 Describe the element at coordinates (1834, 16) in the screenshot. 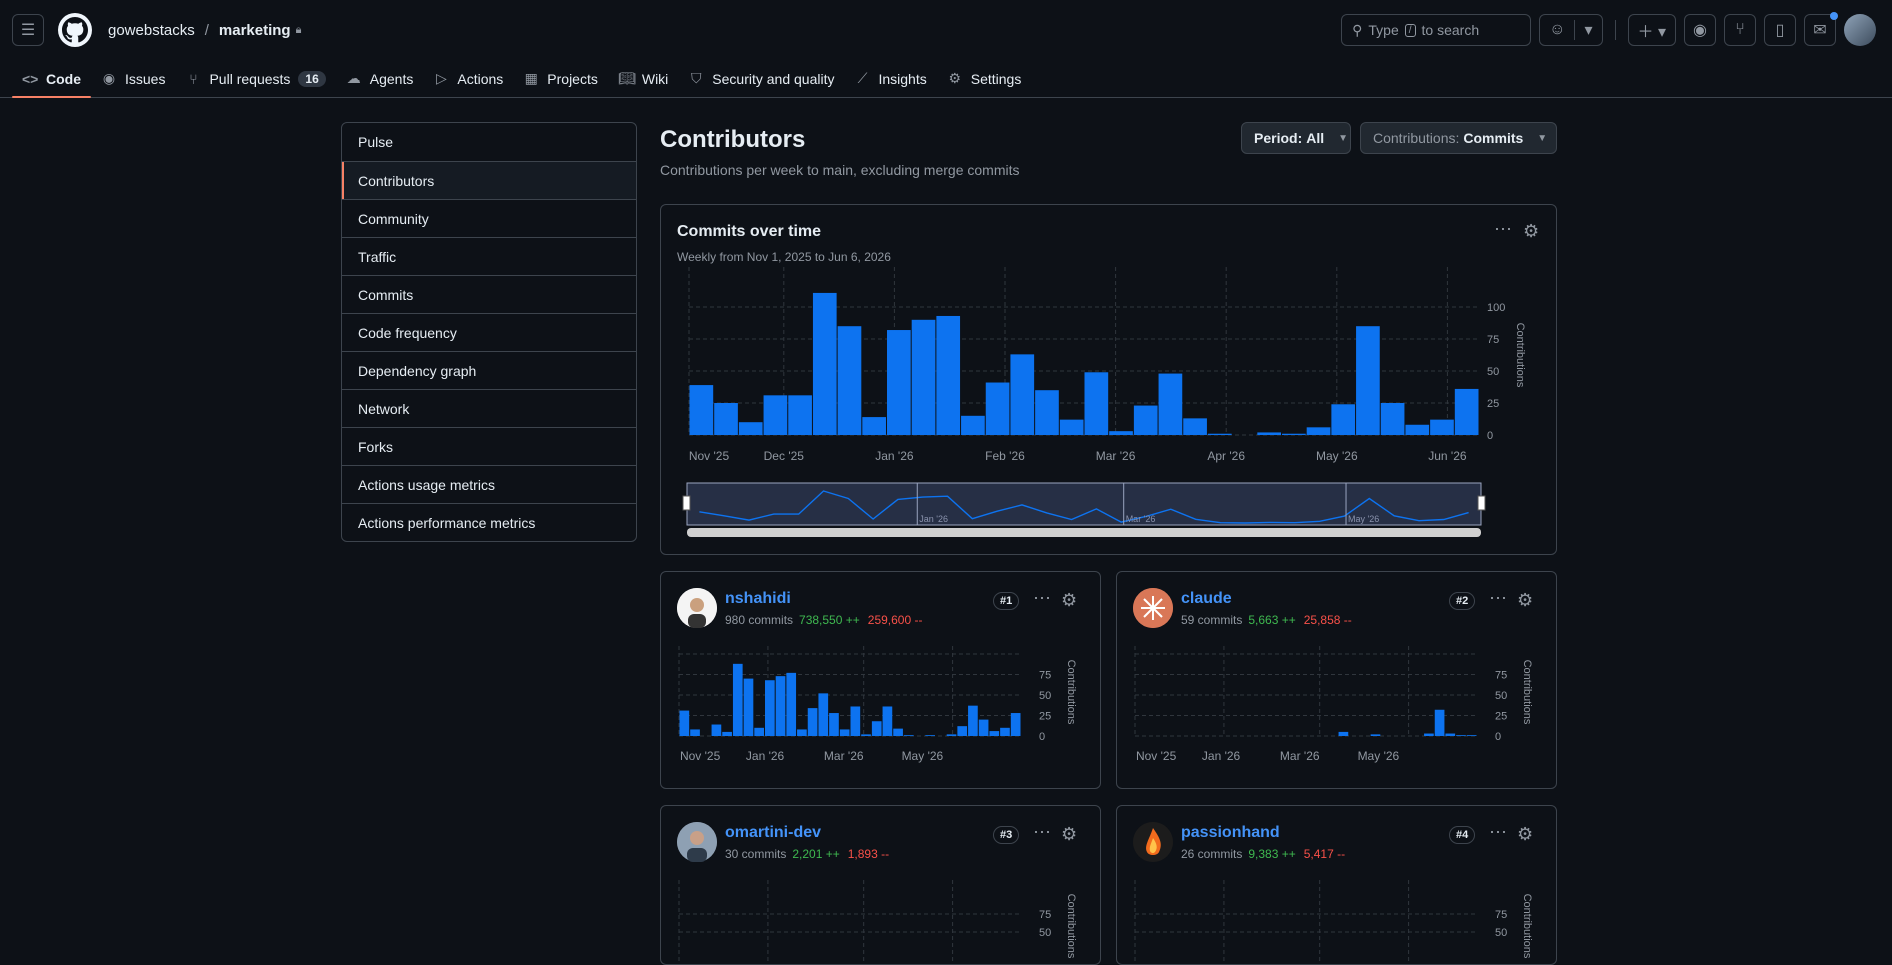

I see `notification-dot` at that location.